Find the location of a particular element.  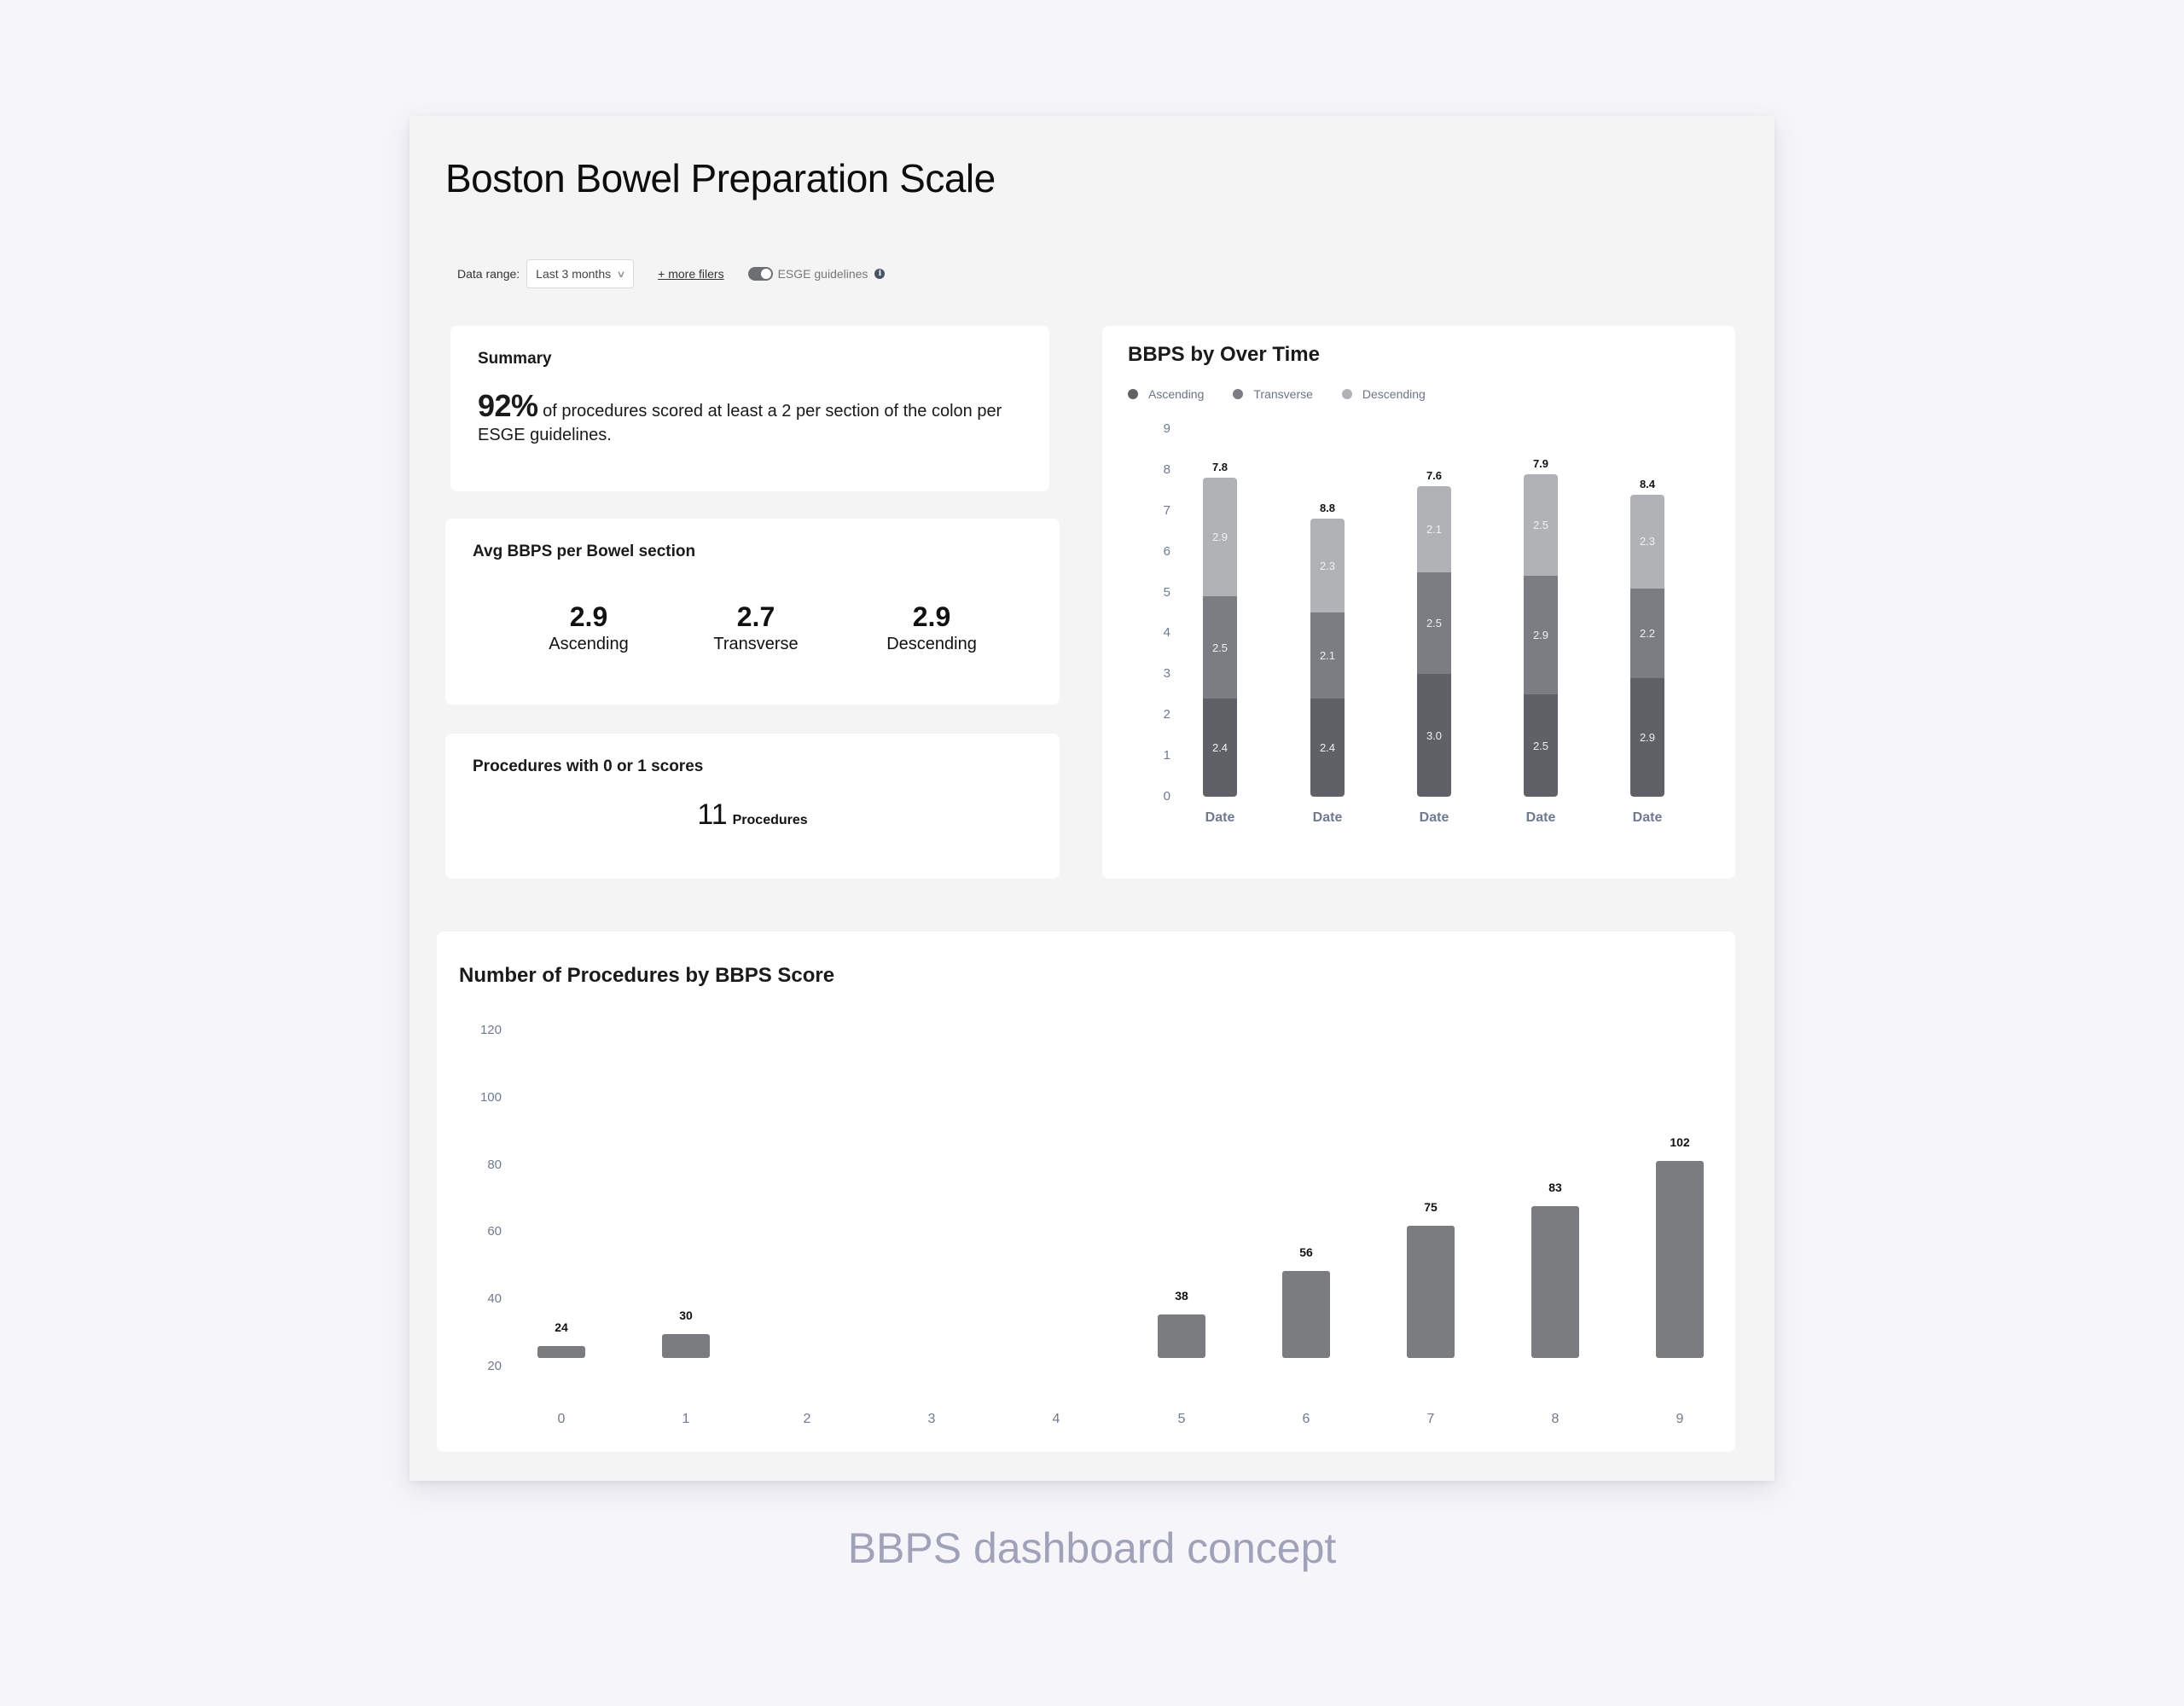

bar-segment-transverse: 2.2 is located at coordinates (1647, 633).